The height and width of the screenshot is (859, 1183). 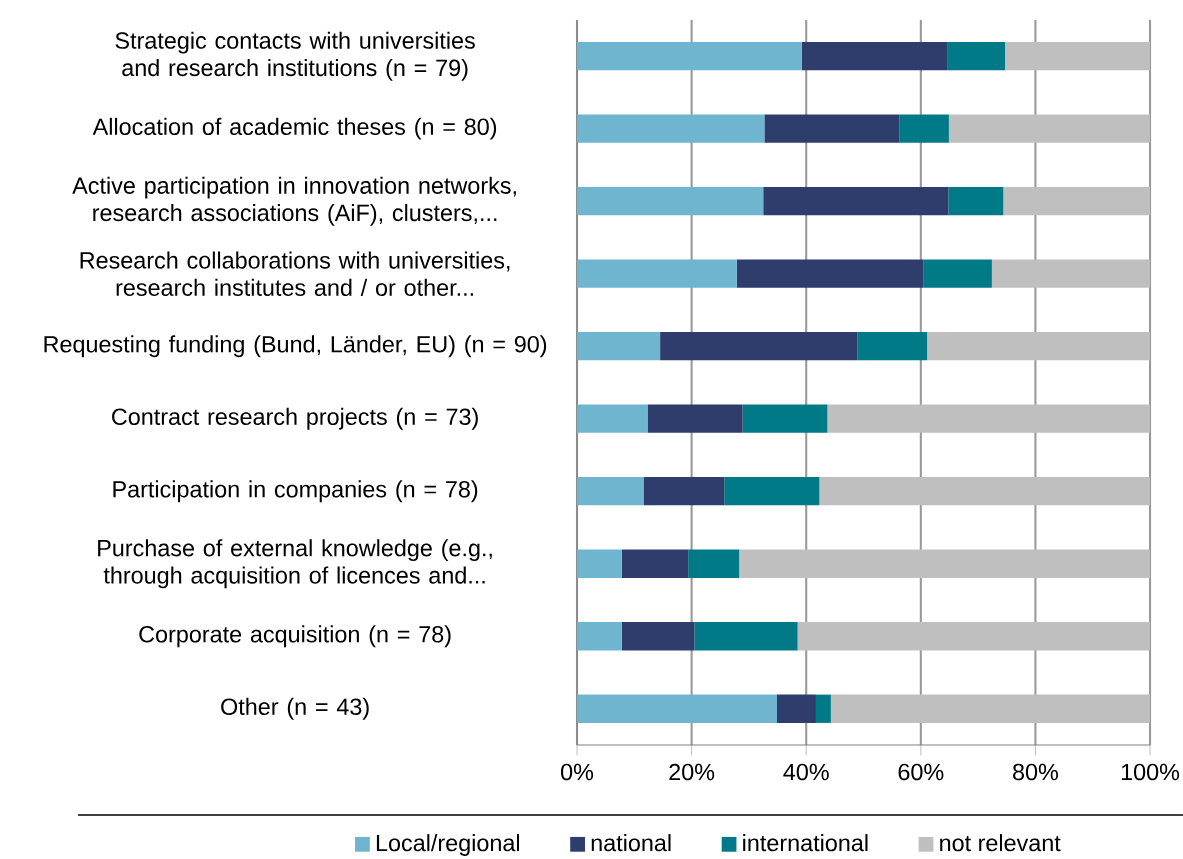 I want to click on legend-label: not relevant, so click(x=1000, y=843).